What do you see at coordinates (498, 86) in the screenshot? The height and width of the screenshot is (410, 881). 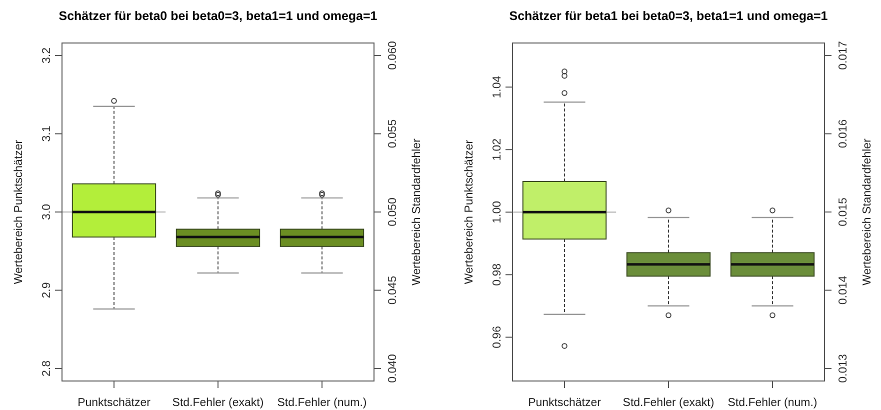 I see `y-tick-label: 1.04` at bounding box center [498, 86].